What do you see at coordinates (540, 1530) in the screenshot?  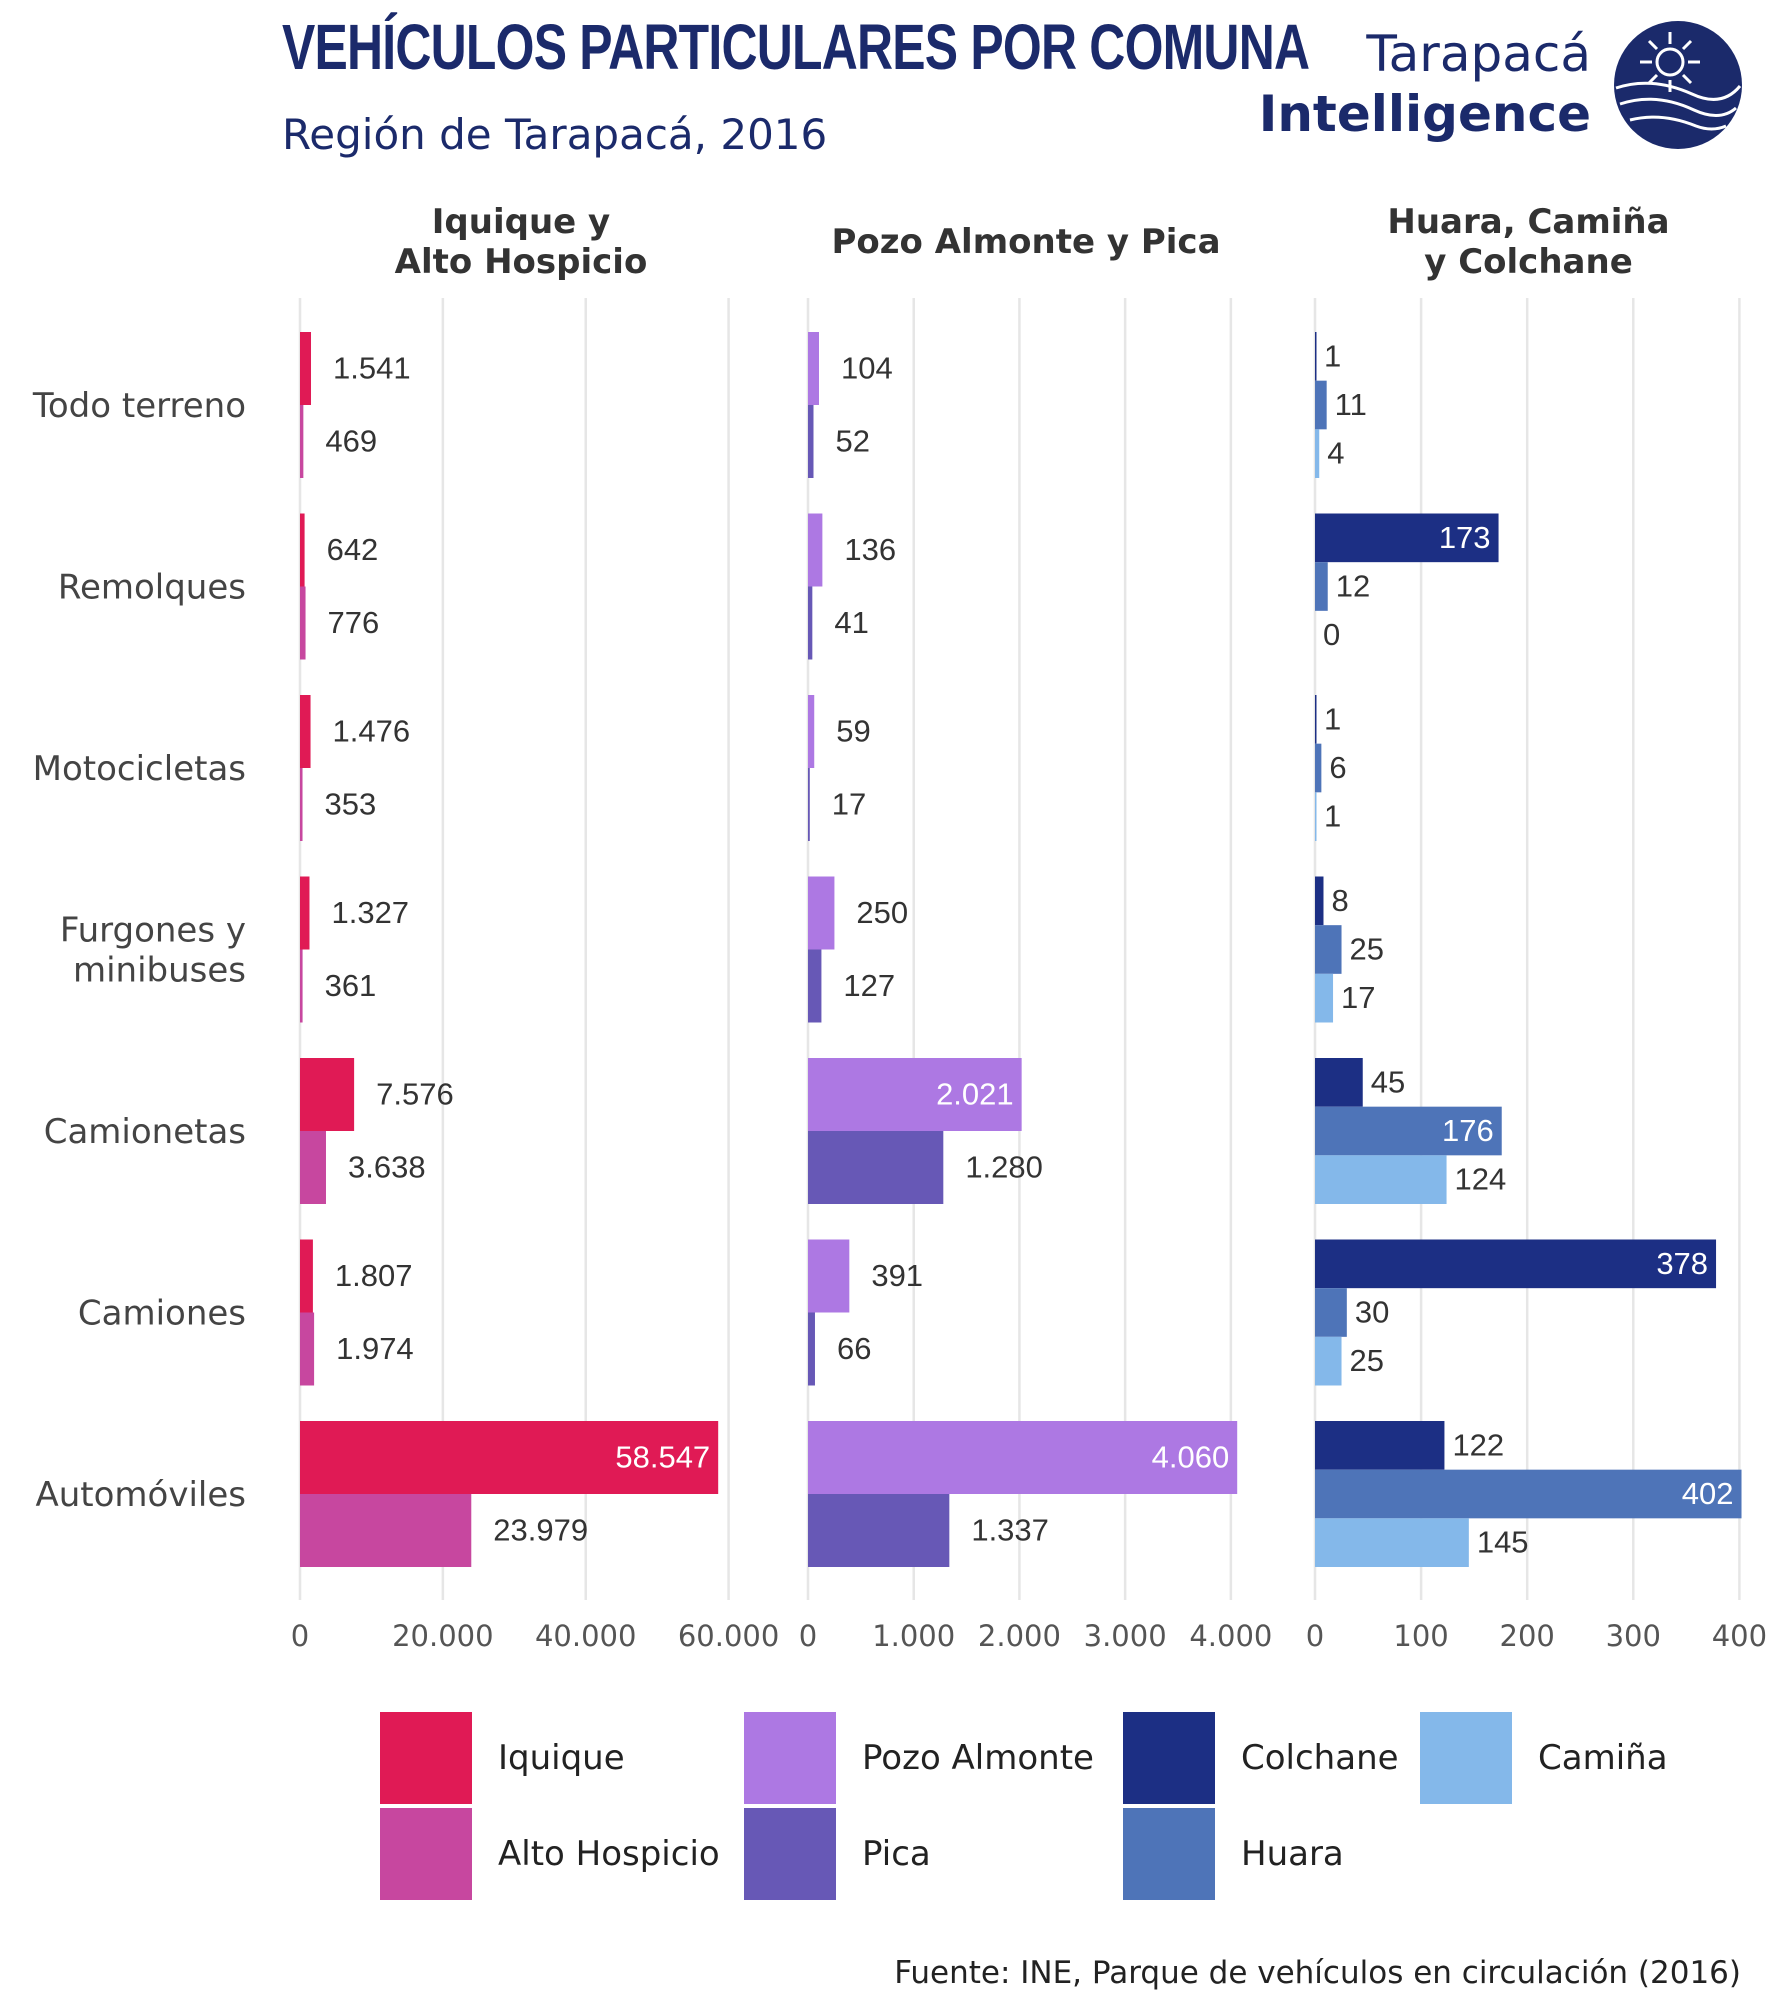 I see `data-label: 23.979` at bounding box center [540, 1530].